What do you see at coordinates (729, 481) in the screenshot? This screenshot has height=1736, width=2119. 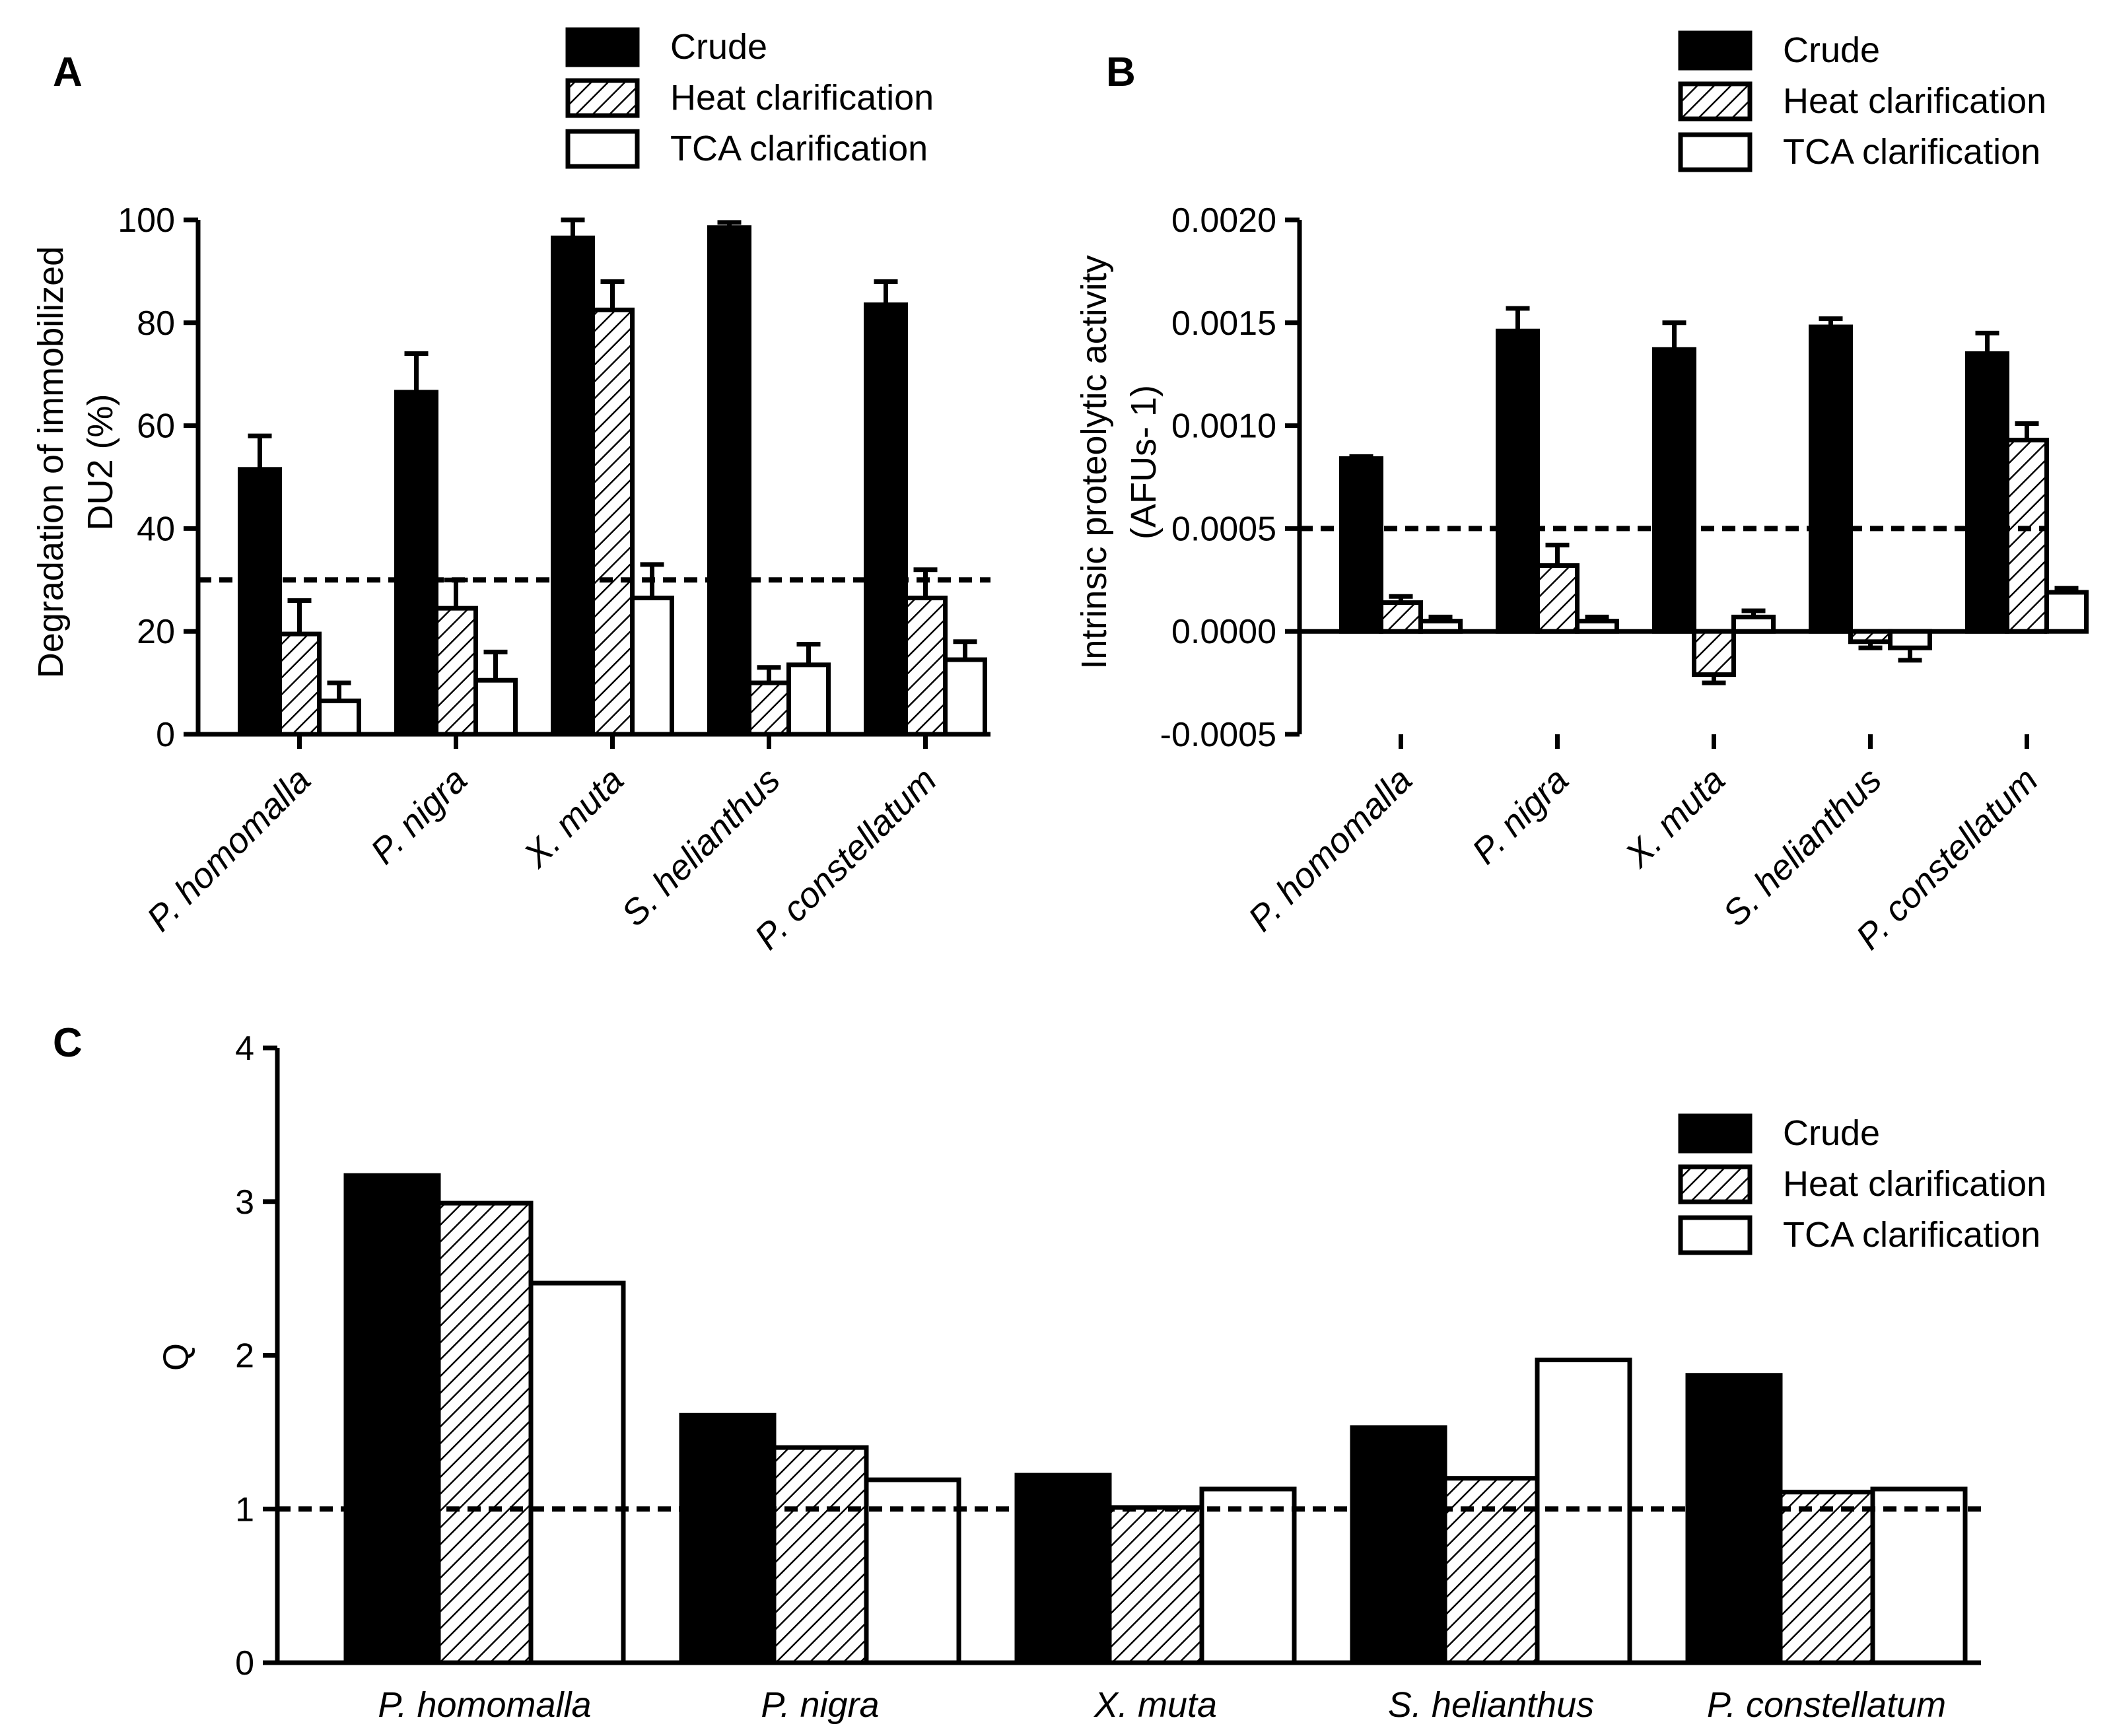 I see `panel-a-bar-crude-s-helianthus` at bounding box center [729, 481].